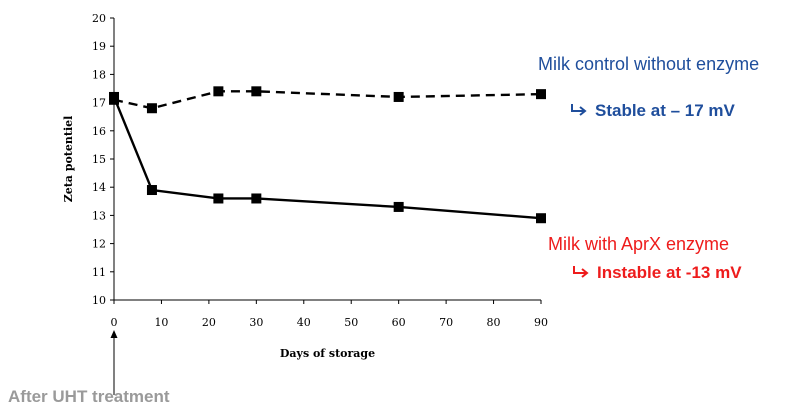 The width and height of the screenshot is (808, 411). What do you see at coordinates (99, 215) in the screenshot?
I see `y-tick-label: 13` at bounding box center [99, 215].